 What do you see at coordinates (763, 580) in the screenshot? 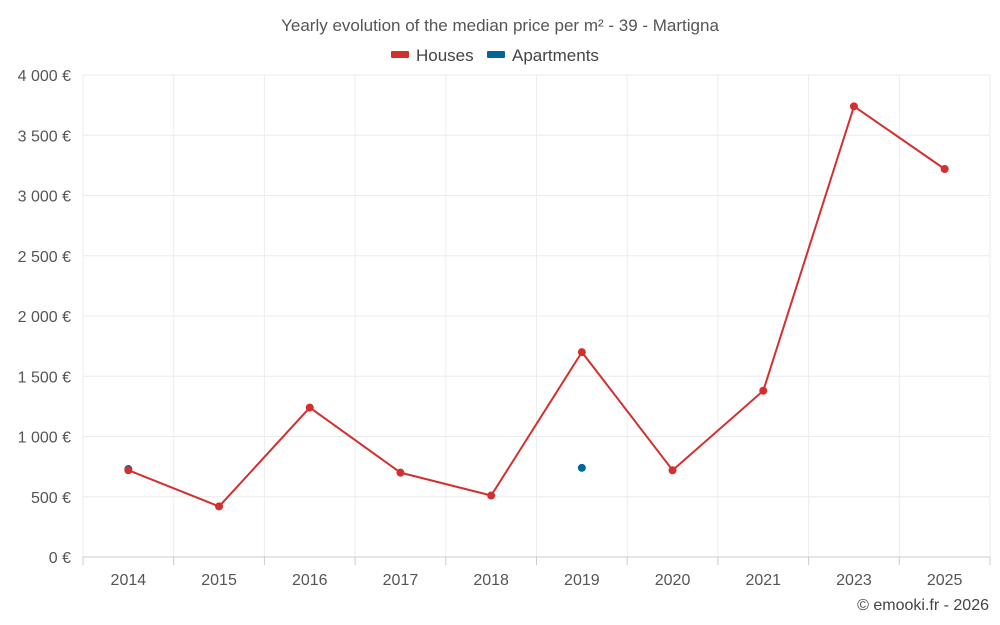
I see `x-tick-label: 2021` at bounding box center [763, 580].